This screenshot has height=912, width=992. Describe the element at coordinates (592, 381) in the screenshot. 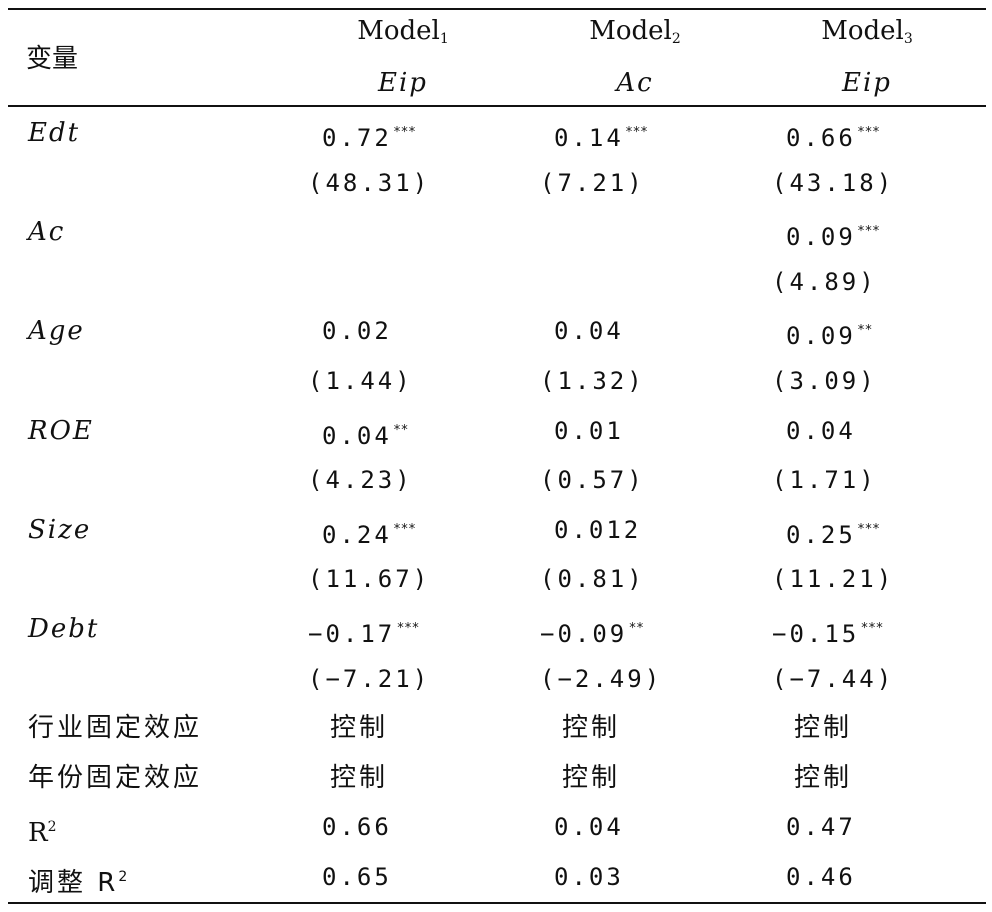

I see `coefficient-value: (1.32)` at that location.